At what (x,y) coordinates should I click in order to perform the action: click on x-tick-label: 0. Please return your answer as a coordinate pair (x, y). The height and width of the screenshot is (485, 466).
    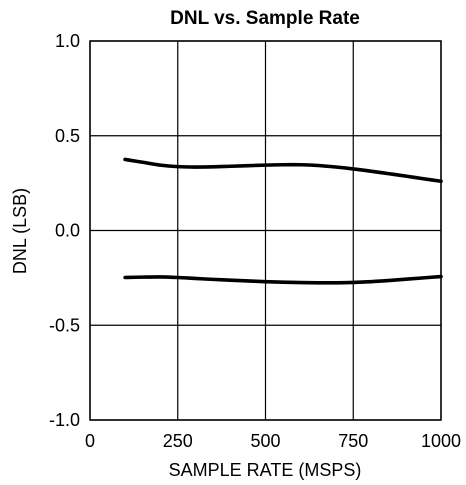
    Looking at the image, I should click on (90, 441).